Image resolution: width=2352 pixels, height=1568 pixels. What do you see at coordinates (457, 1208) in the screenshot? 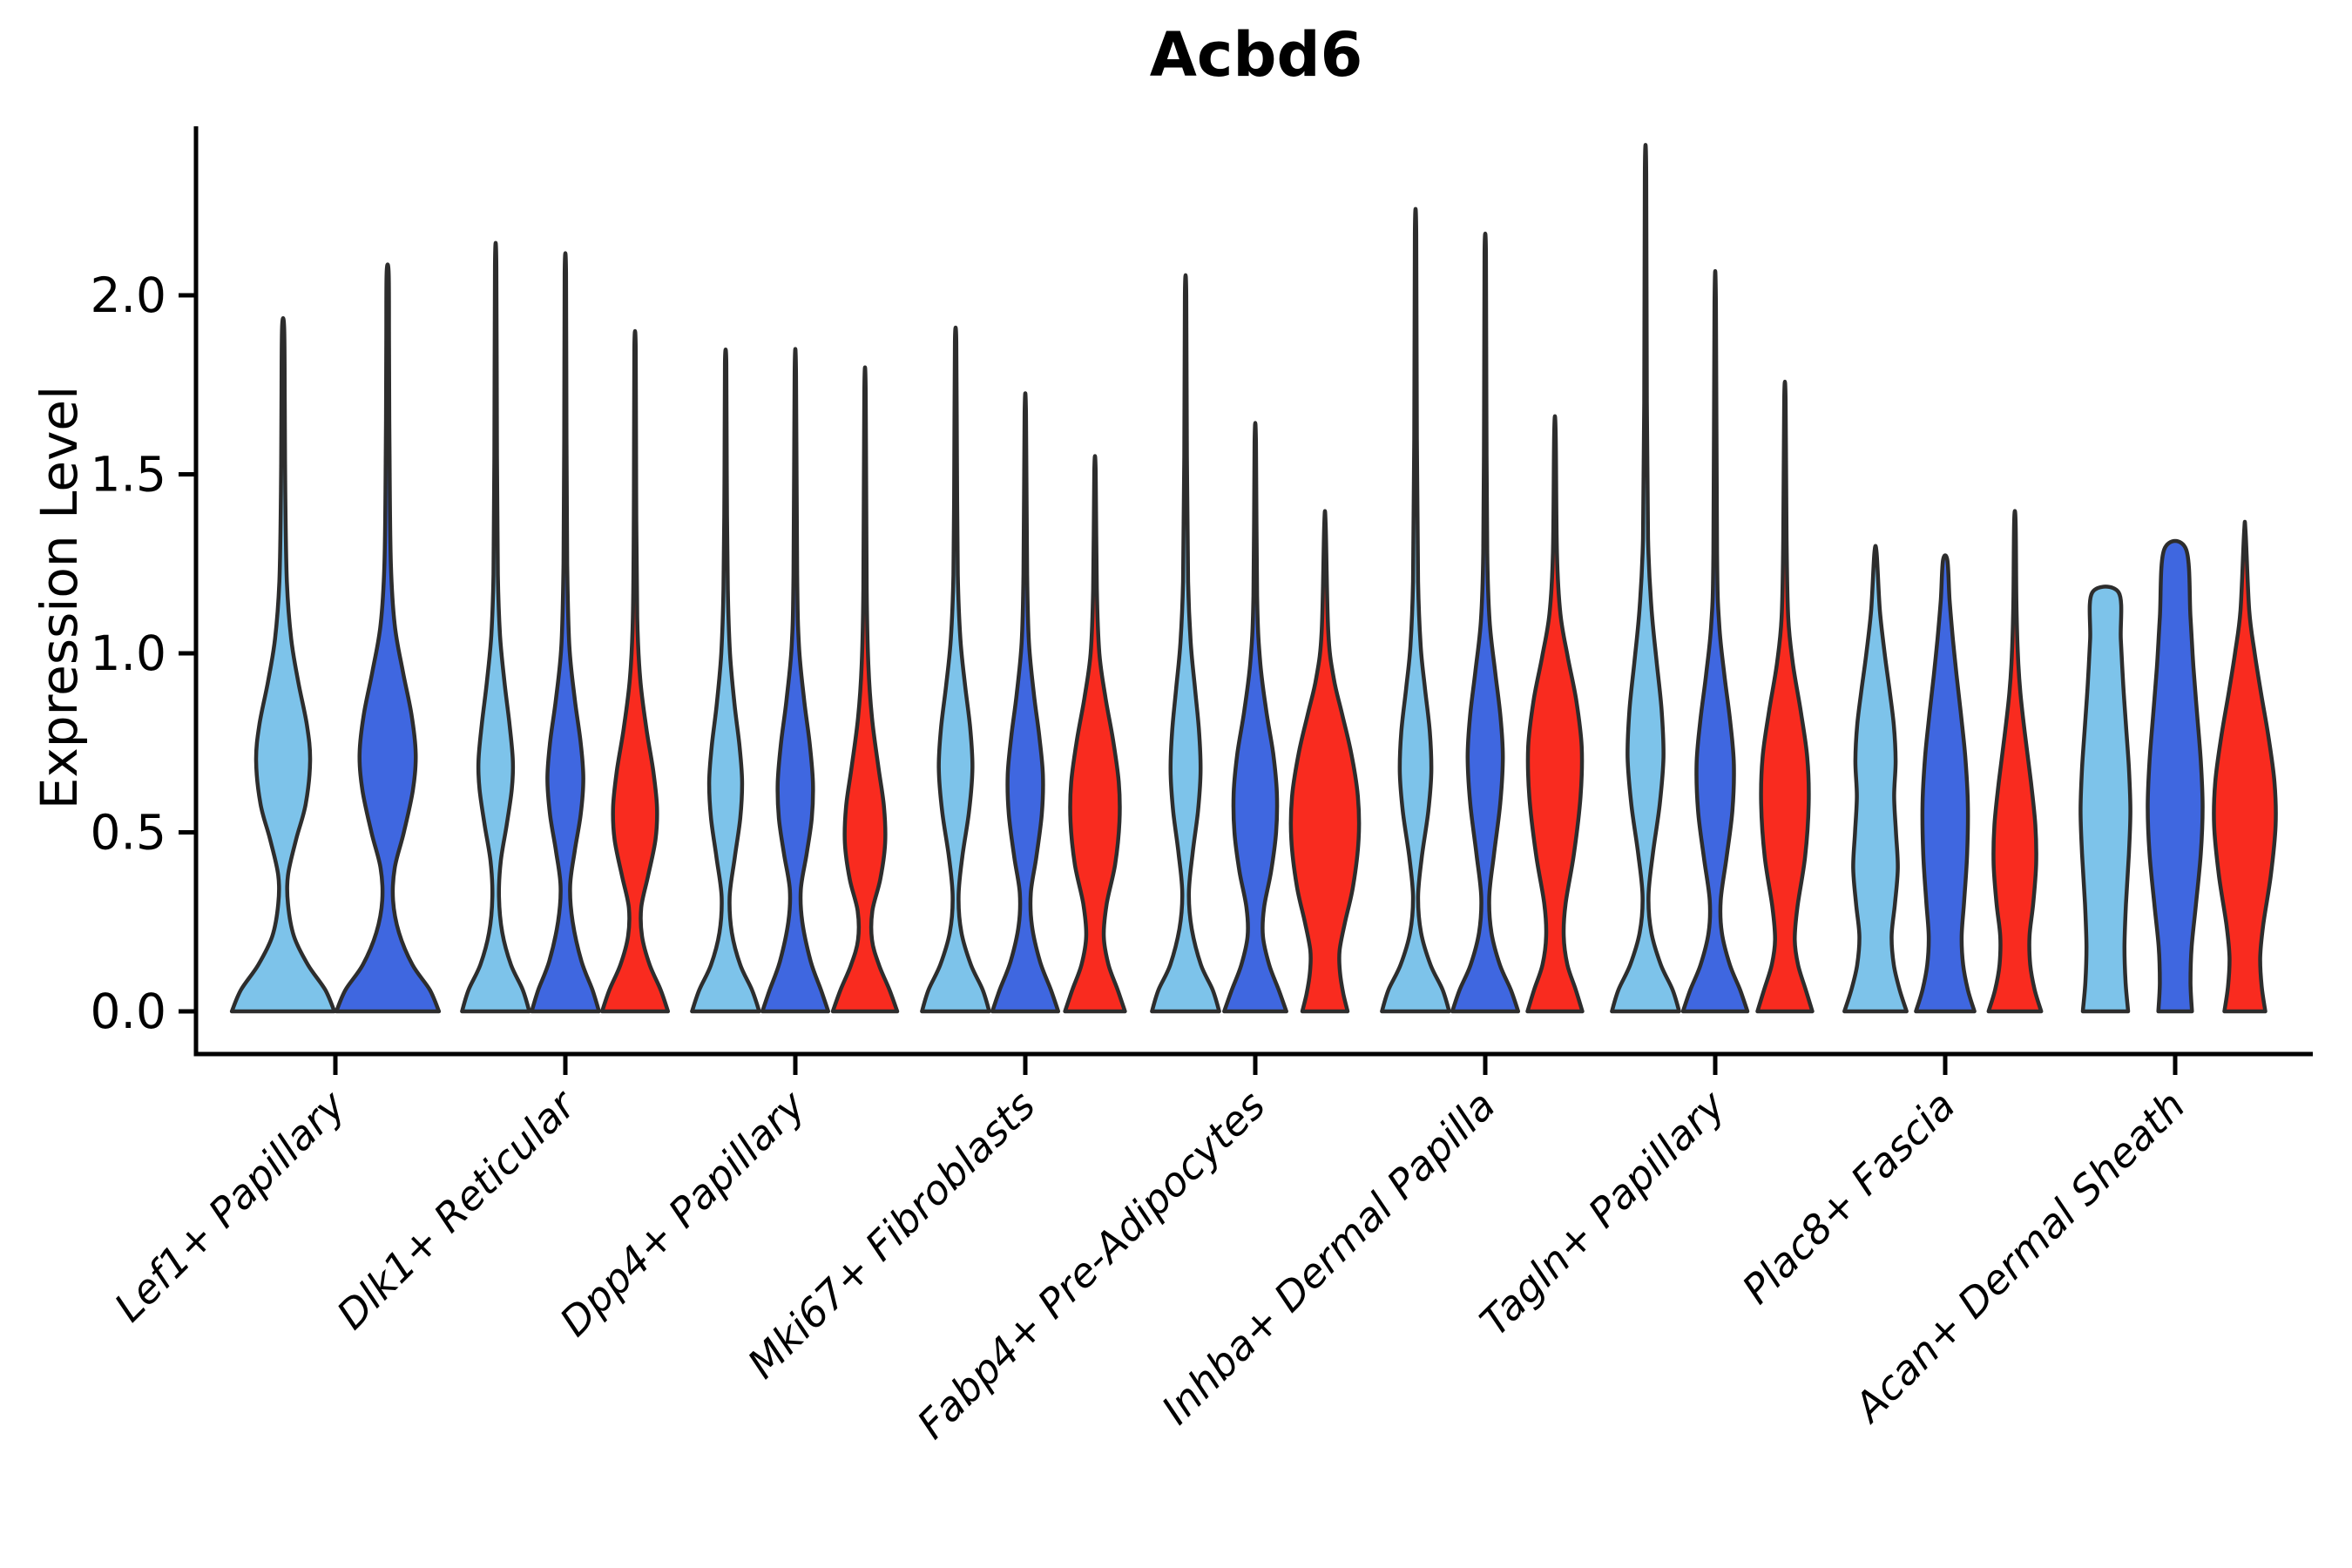
I see `x-tick-label: Dlk1+ Reticular` at bounding box center [457, 1208].